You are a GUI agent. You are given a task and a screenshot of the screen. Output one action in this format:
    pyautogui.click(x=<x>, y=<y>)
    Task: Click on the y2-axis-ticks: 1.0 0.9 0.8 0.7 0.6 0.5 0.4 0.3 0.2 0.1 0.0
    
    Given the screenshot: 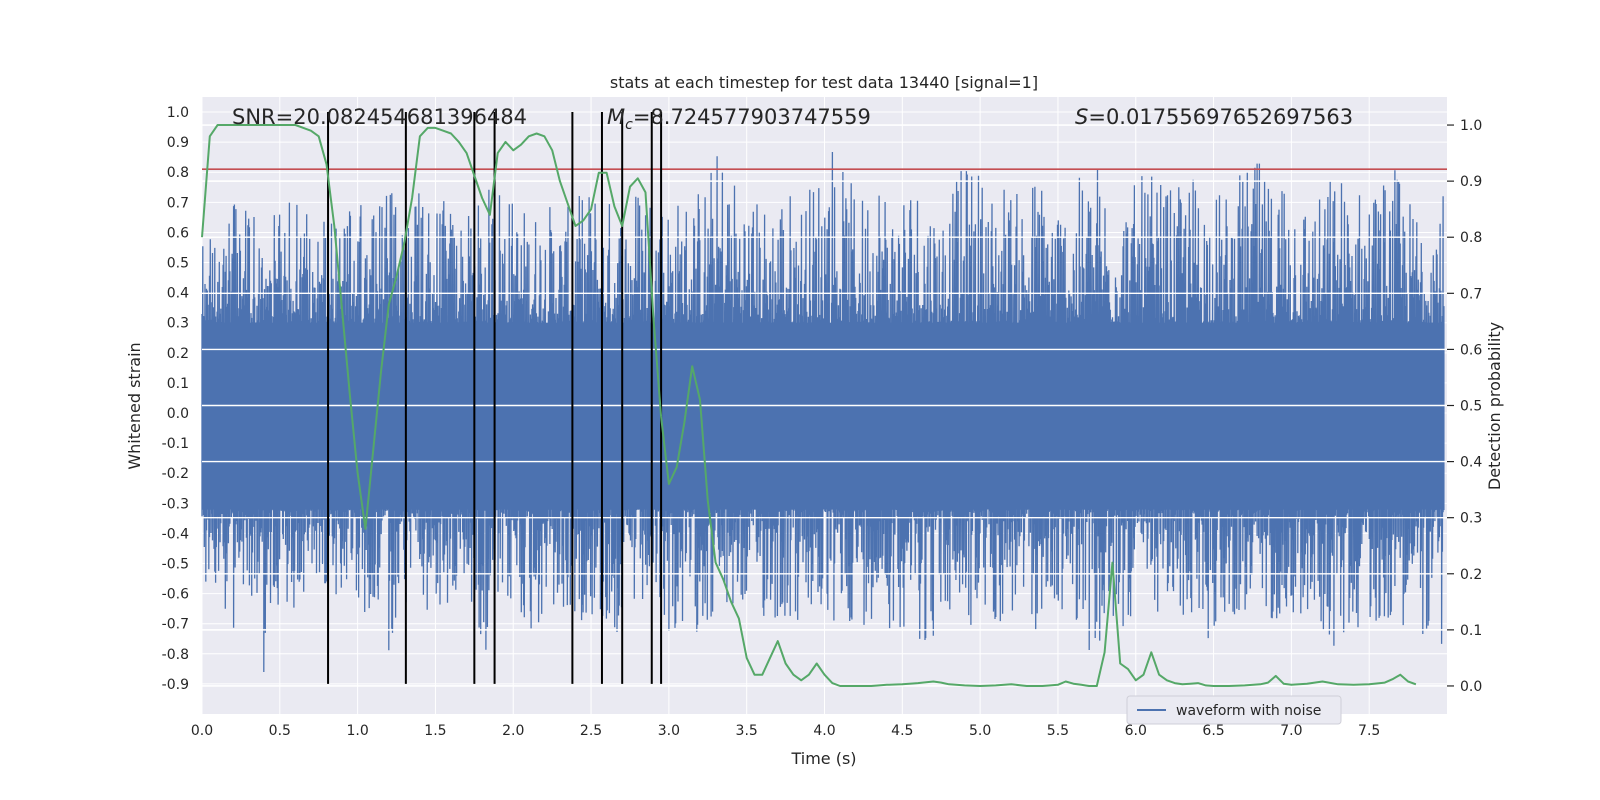 What is the action you would take?
    pyautogui.click(x=1464, y=406)
    